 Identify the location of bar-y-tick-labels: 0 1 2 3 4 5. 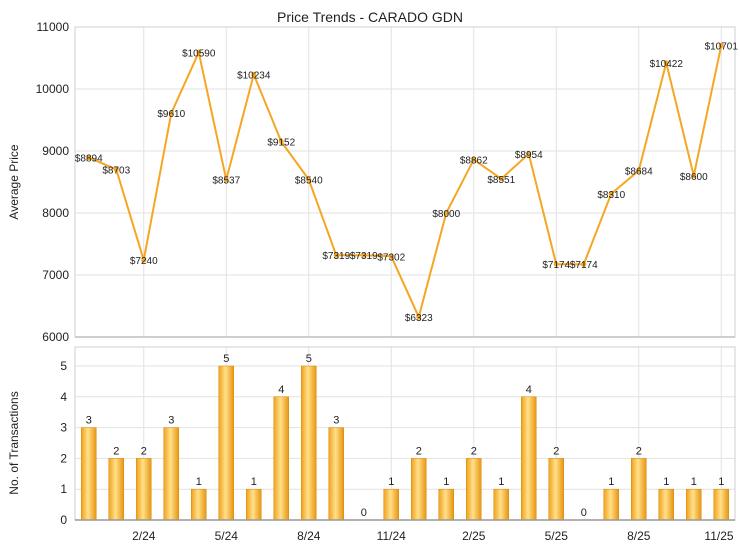
(63, 443).